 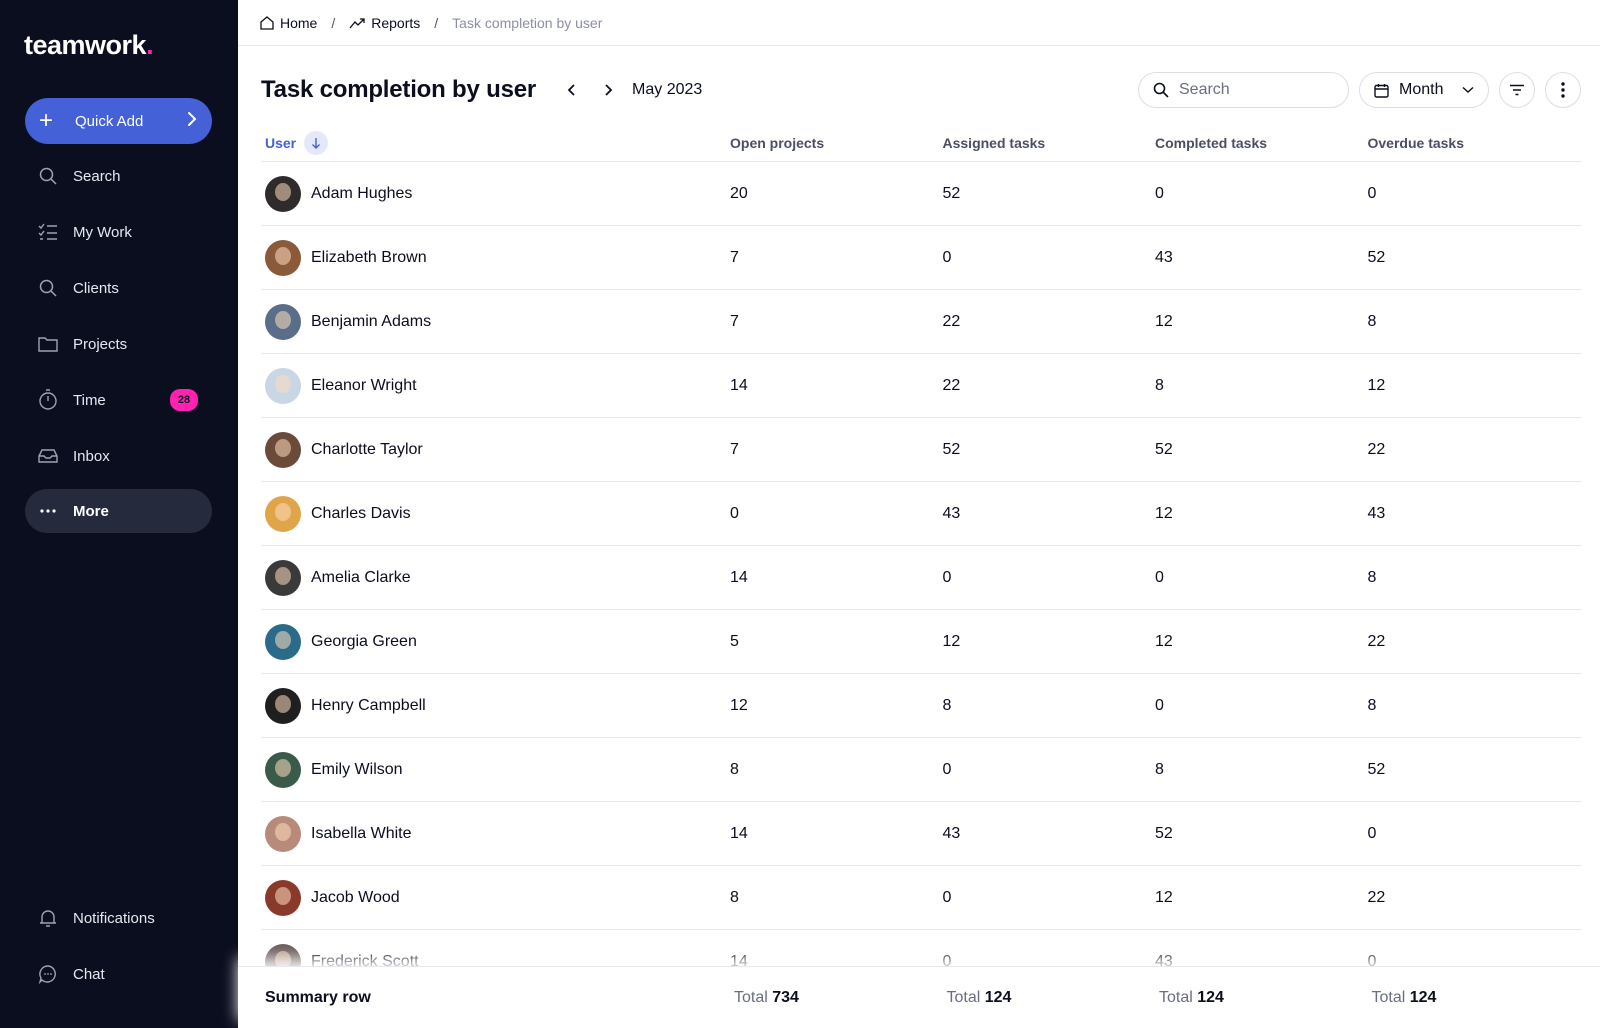 I want to click on search-box, so click(x=1243, y=90).